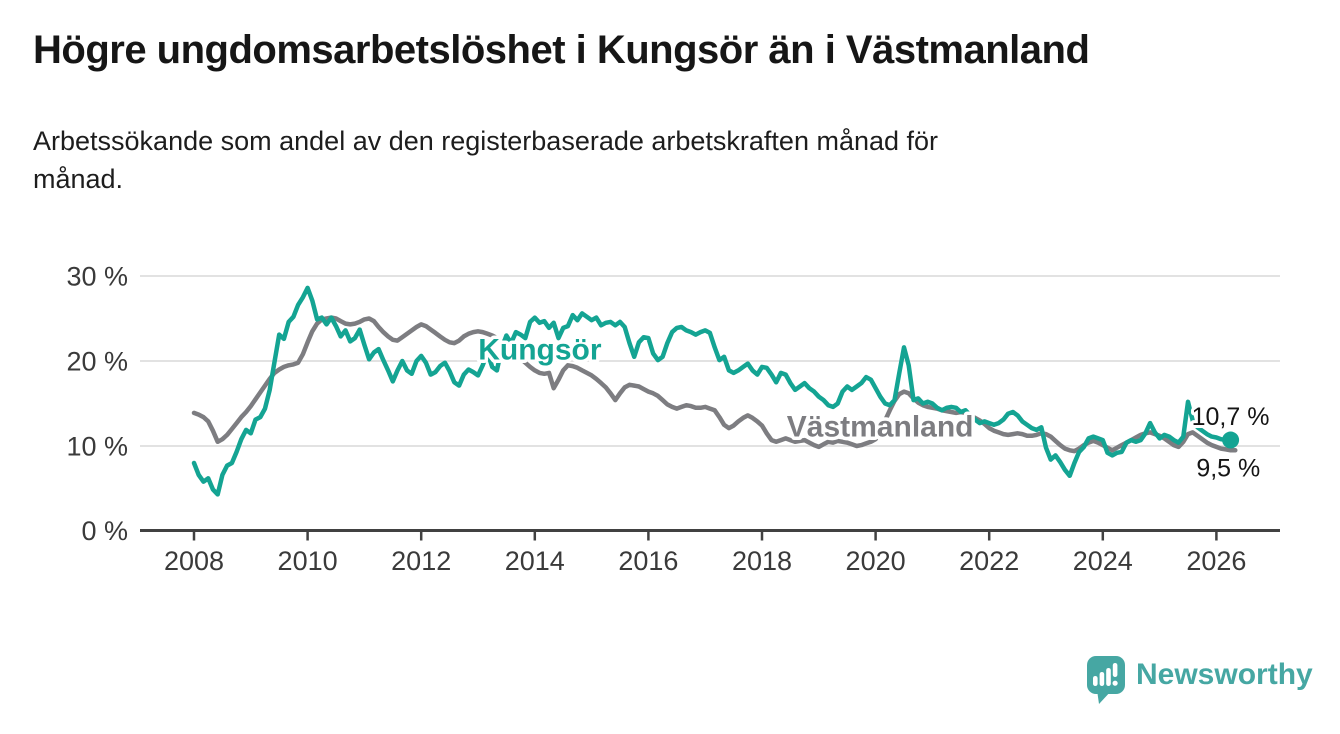 The image size is (1340, 734). What do you see at coordinates (540, 349) in the screenshot?
I see `kungsr-inline-label: Kungsör` at bounding box center [540, 349].